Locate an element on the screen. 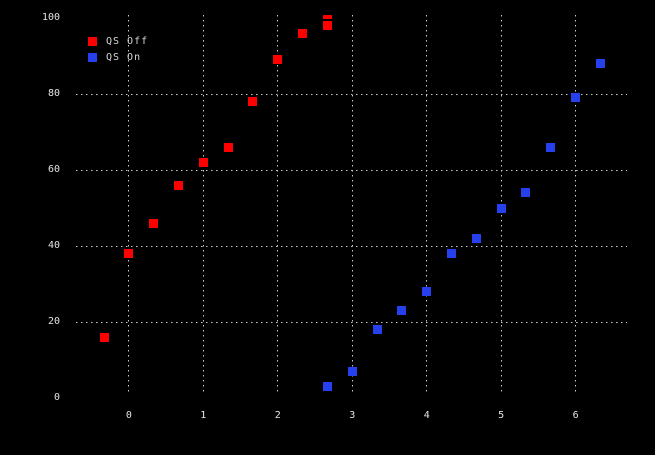 The image size is (655, 455). legend-label: QS On is located at coordinates (124, 57).